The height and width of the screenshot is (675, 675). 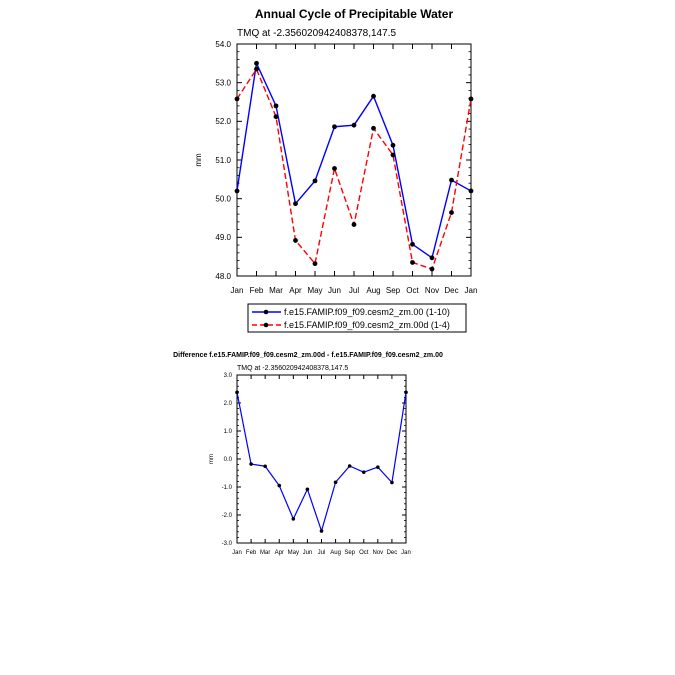 I want to click on chart1-ylabel: mm, so click(x=198, y=160).